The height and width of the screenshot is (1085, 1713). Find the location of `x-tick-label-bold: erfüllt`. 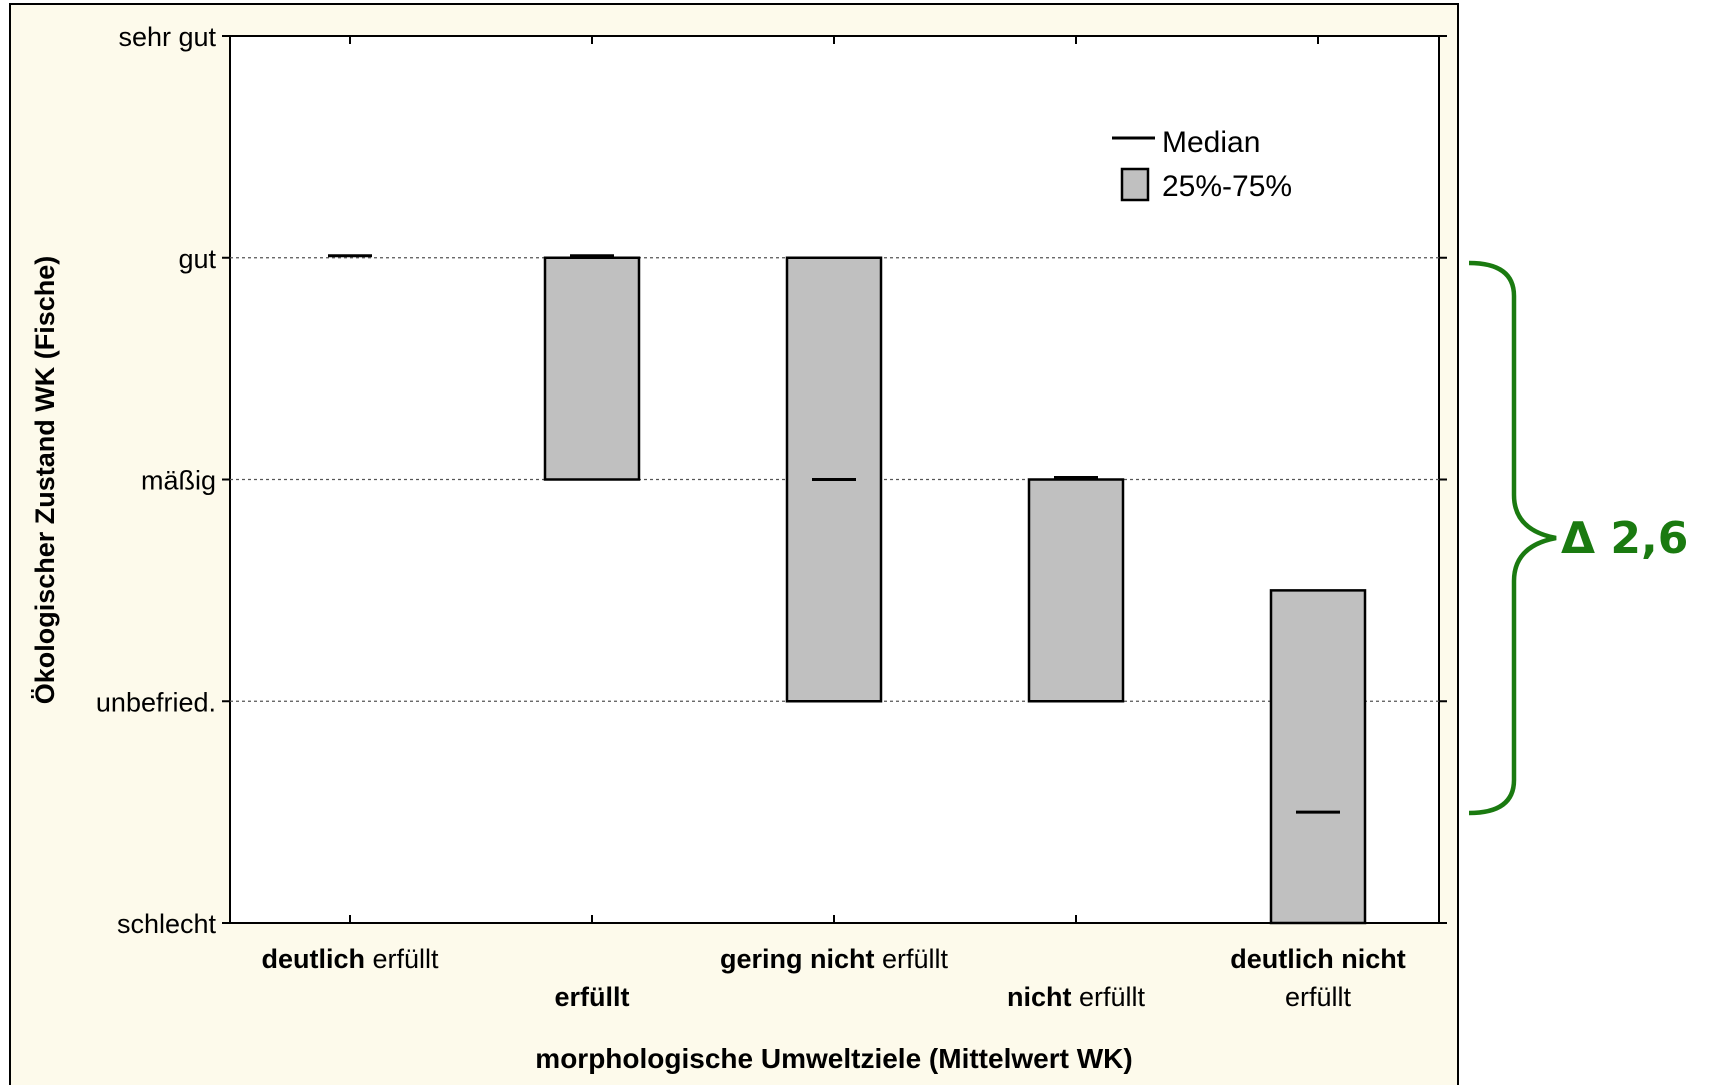

x-tick-label-bold: erfüllt is located at coordinates (591, 997).